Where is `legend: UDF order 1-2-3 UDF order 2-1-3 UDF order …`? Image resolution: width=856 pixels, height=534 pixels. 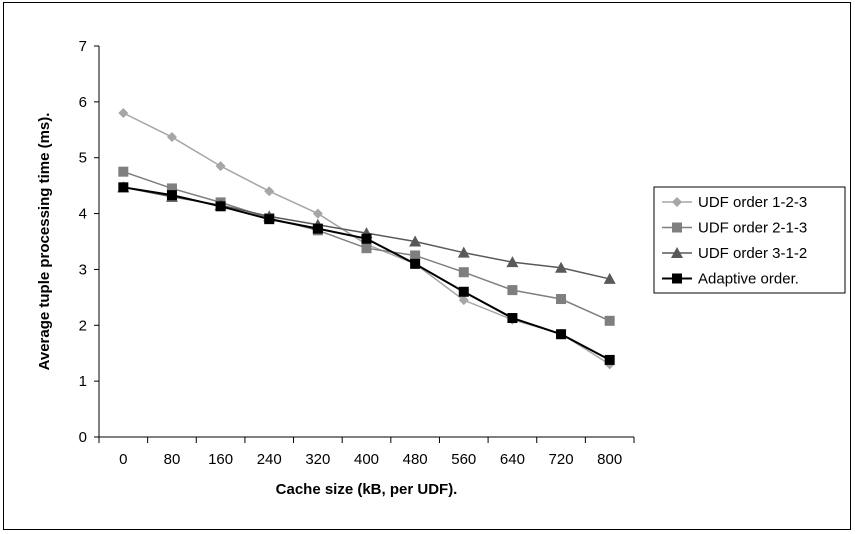
legend: UDF order 1-2-3 UDF order 2-1-3 UDF order … is located at coordinates (749, 240).